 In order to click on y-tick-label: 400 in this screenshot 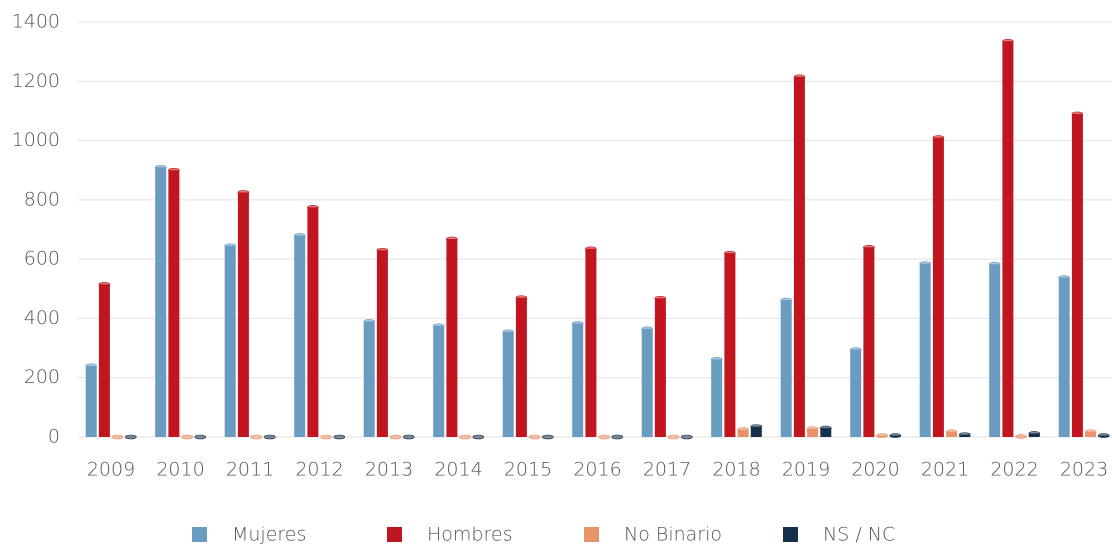, I will do `click(42, 318)`.